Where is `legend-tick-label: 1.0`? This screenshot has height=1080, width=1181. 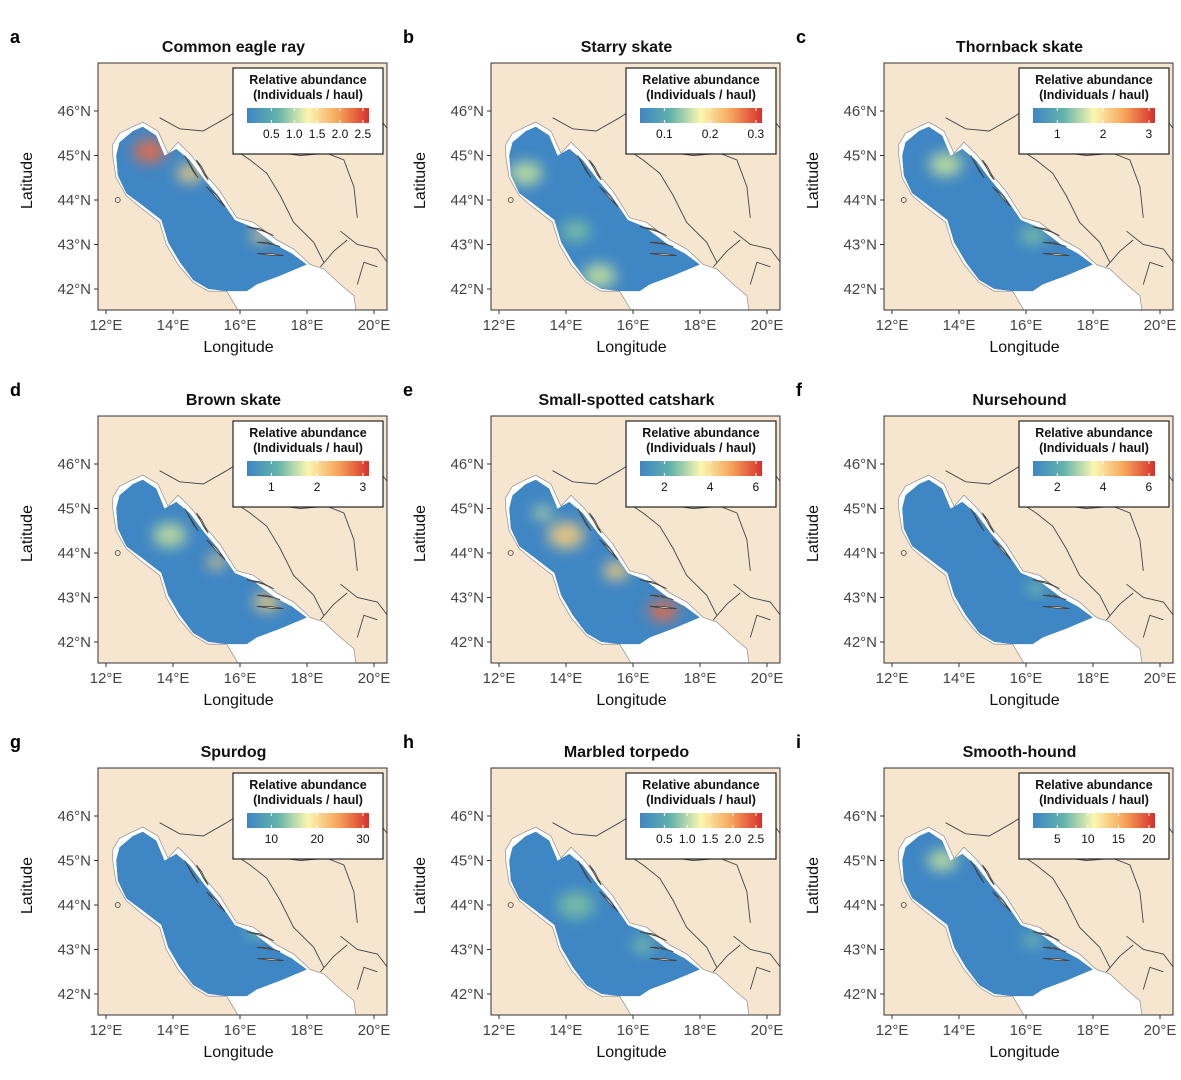
legend-tick-label: 1.0 is located at coordinates (687, 839).